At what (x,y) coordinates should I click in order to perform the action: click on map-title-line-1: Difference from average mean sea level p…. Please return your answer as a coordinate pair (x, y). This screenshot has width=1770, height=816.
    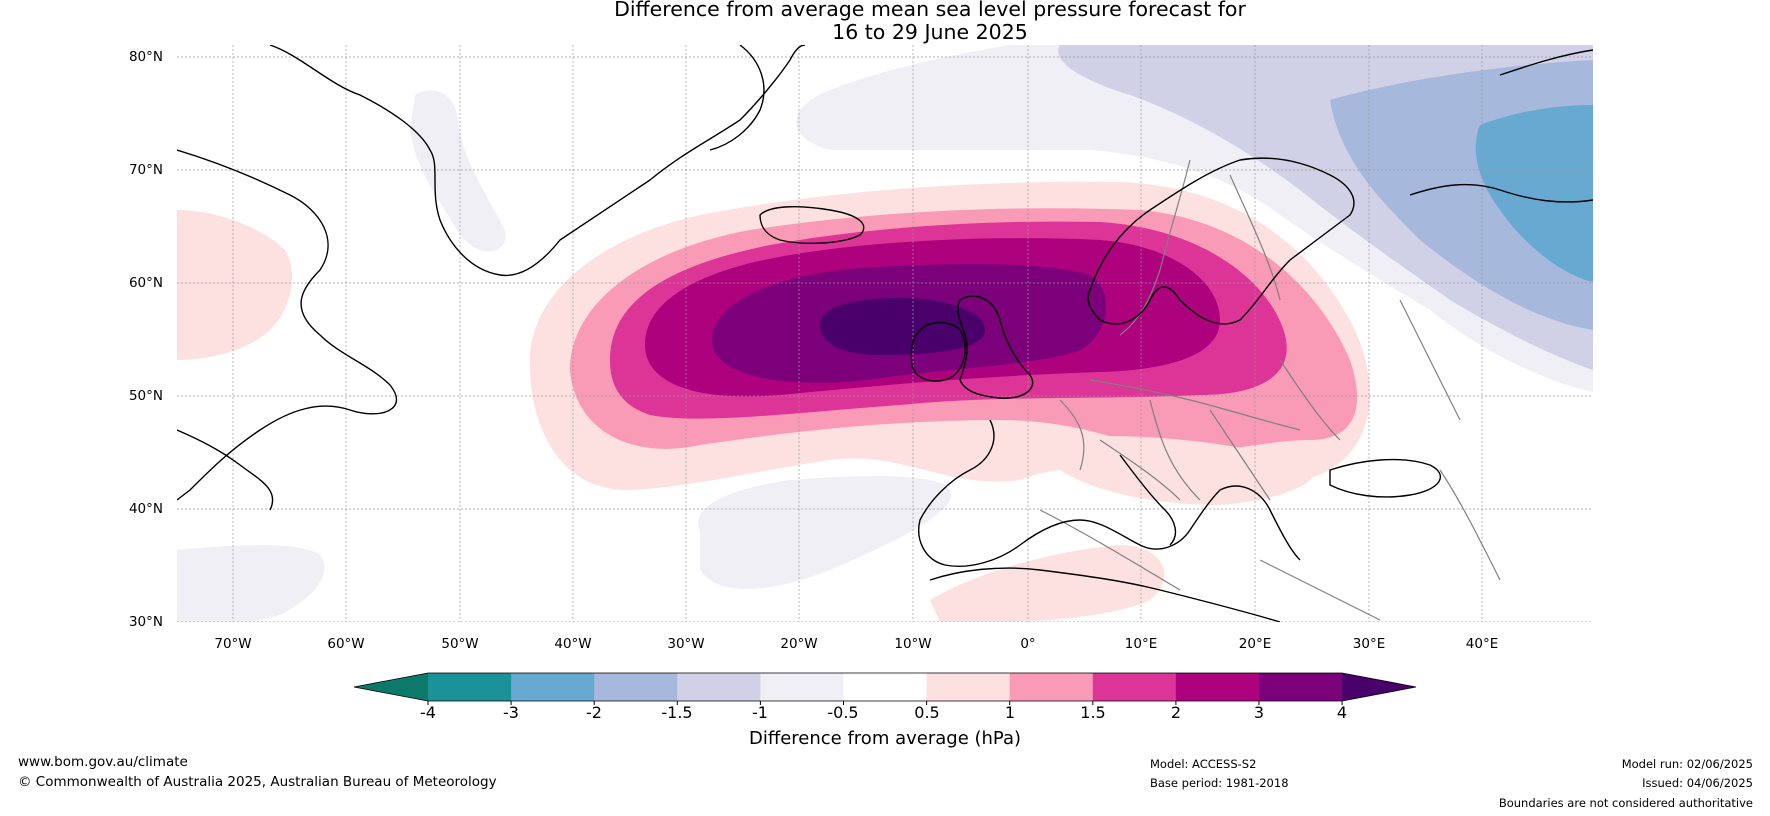
    Looking at the image, I should click on (930, 10).